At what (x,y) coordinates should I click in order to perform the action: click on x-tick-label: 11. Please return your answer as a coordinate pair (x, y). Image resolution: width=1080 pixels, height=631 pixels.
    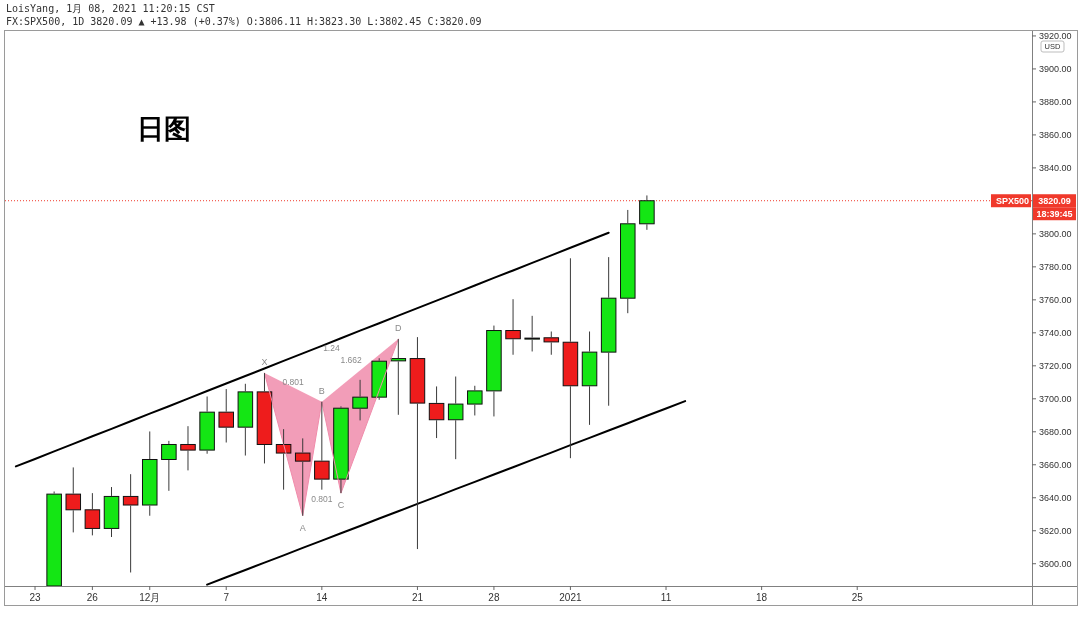
    Looking at the image, I should click on (666, 597).